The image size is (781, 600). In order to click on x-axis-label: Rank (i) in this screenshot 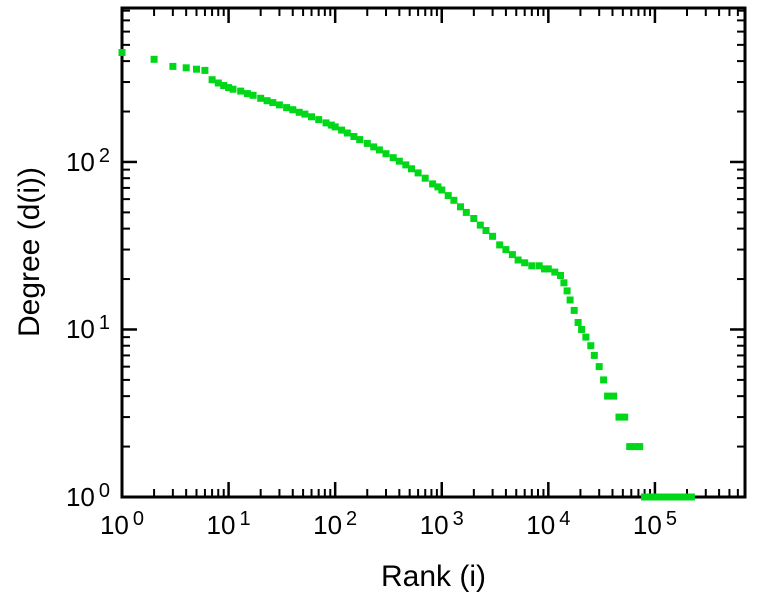, I will do `click(433, 576)`.